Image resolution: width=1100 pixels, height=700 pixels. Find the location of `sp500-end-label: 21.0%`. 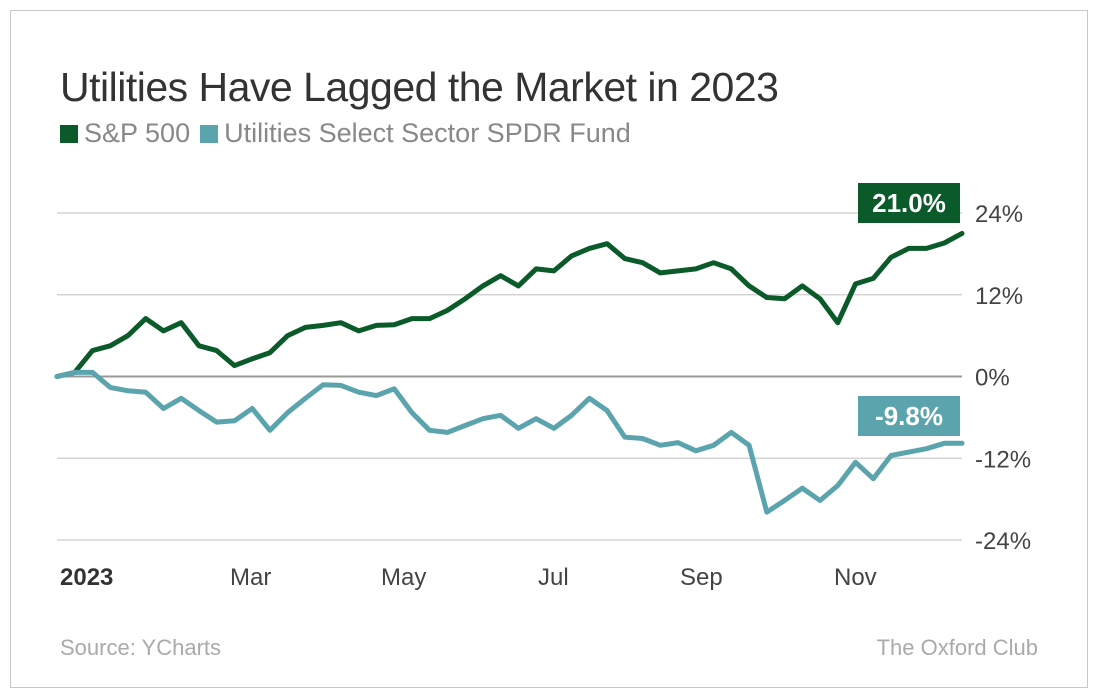

sp500-end-label: 21.0% is located at coordinates (909, 203).